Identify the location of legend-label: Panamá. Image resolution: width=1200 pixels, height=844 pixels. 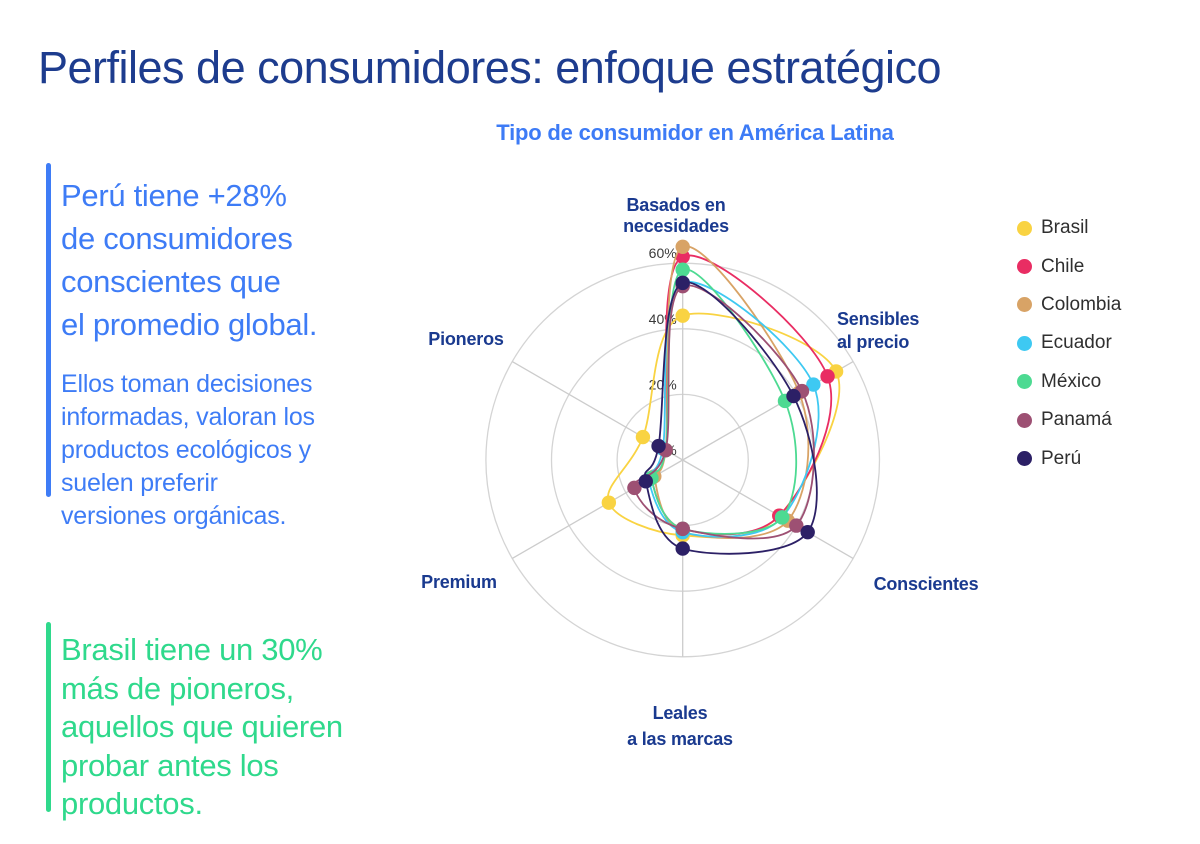
(1076, 420).